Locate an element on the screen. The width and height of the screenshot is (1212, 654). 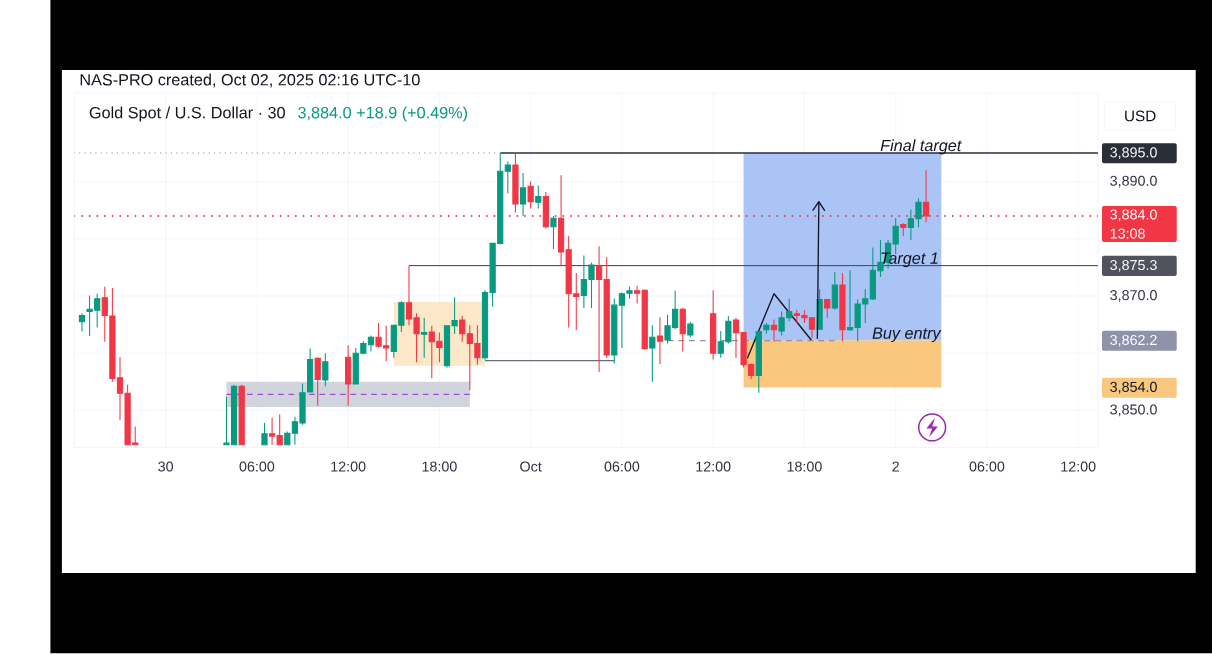
y-tick-label: 3,862.2 is located at coordinates (1133, 341).